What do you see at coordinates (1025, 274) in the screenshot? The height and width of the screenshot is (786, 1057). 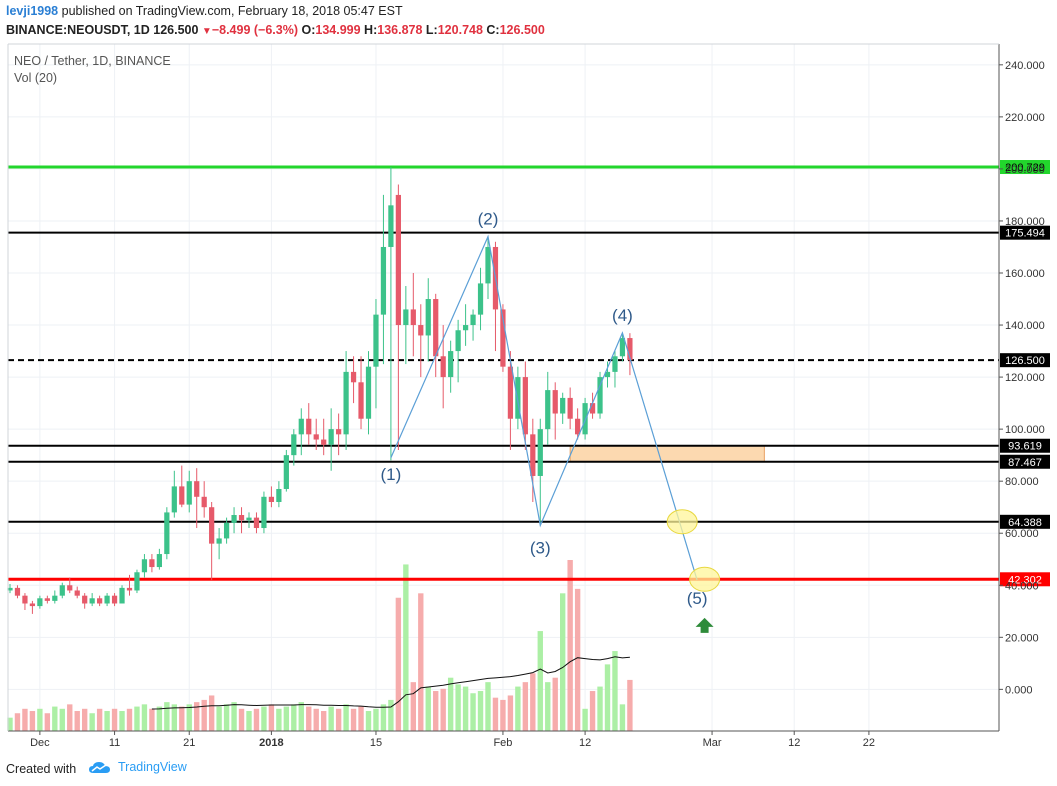 I see `y-tick-label: 160.000` at bounding box center [1025, 274].